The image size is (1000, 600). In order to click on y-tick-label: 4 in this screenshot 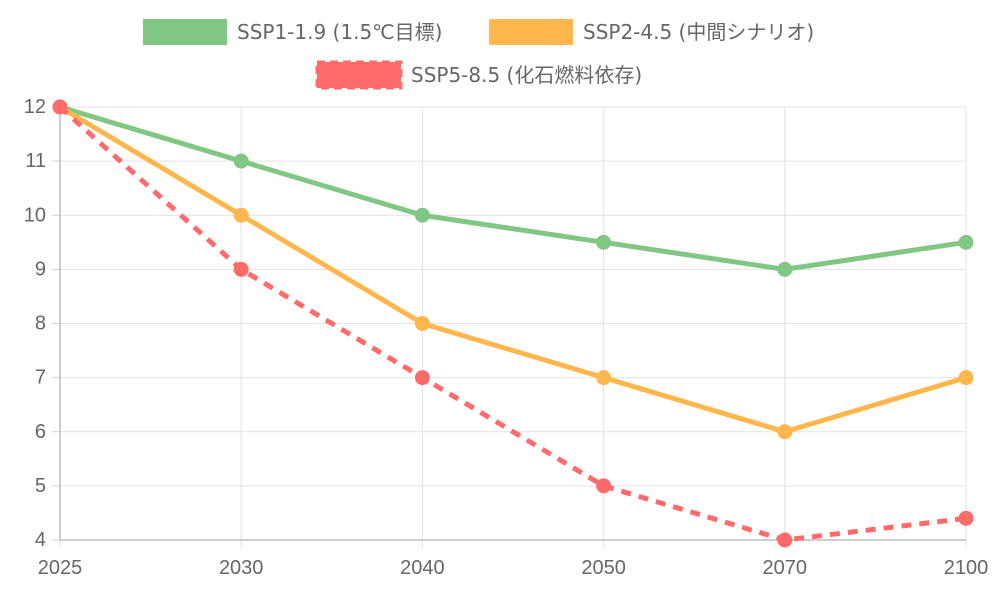, I will do `click(40, 540)`.